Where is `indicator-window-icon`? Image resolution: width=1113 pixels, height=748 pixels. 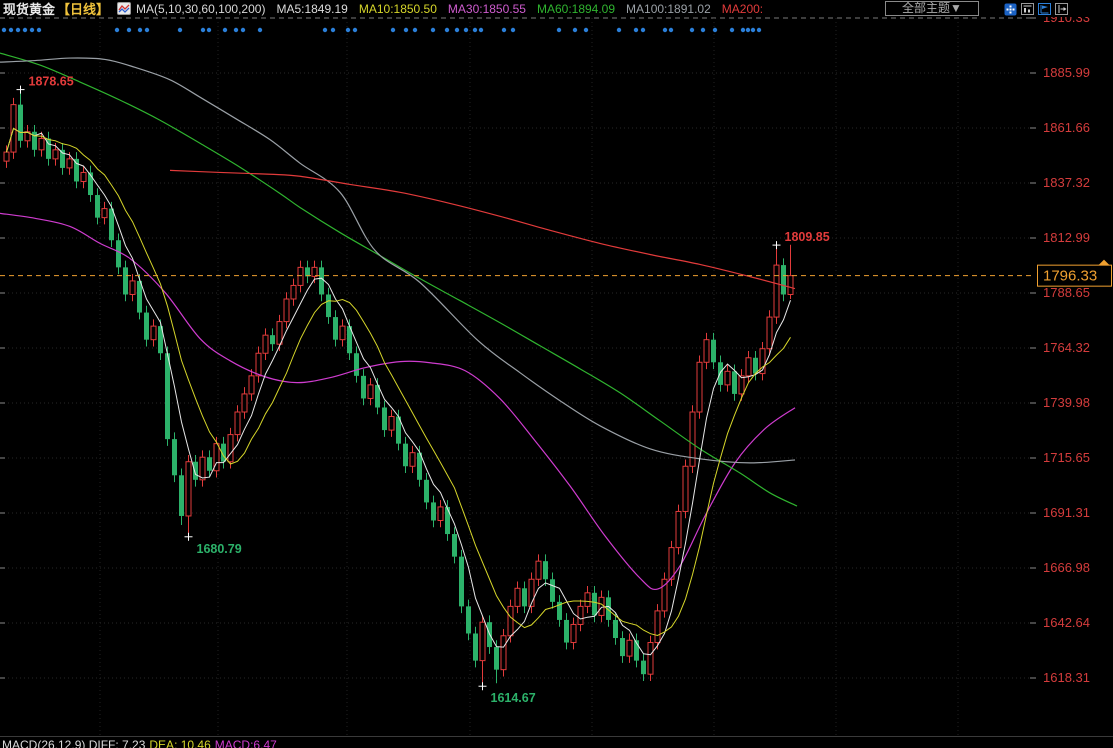 indicator-window-icon is located at coordinates (1027, 8).